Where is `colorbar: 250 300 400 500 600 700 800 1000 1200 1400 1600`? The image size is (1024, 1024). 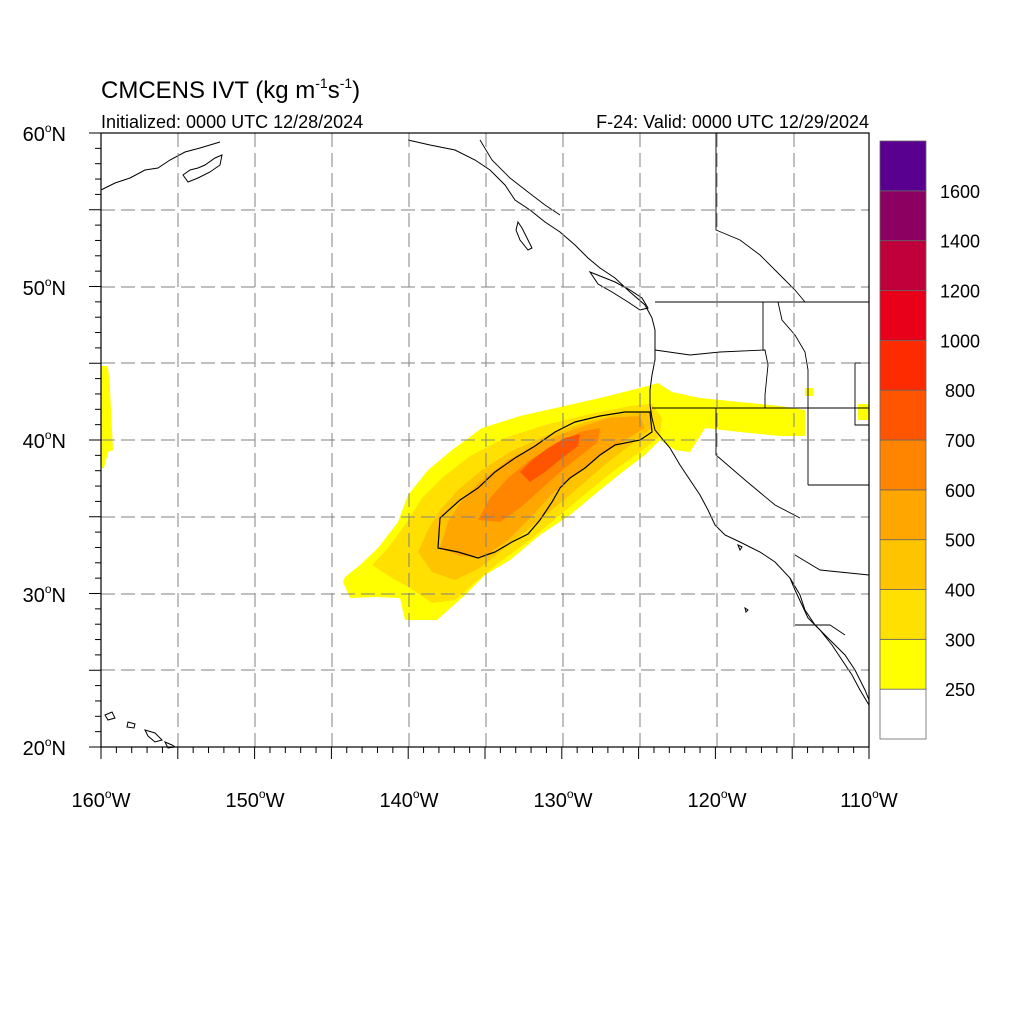 colorbar: 250 300 400 500 600 700 800 1000 1200 1400 1600 is located at coordinates (929, 440).